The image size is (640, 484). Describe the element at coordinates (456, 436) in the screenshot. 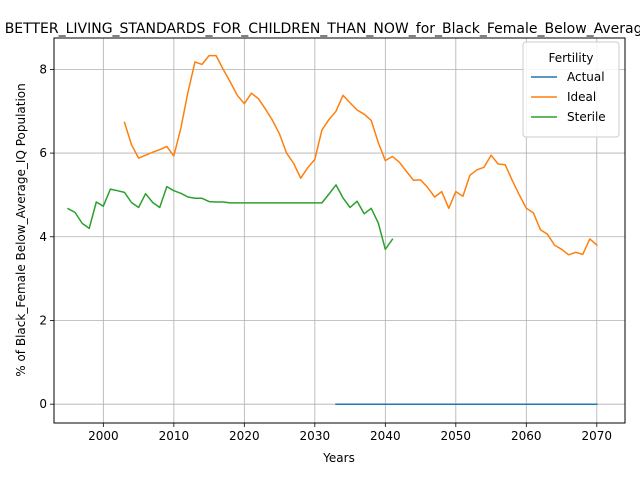

I see `x-tick-label: 2050` at that location.